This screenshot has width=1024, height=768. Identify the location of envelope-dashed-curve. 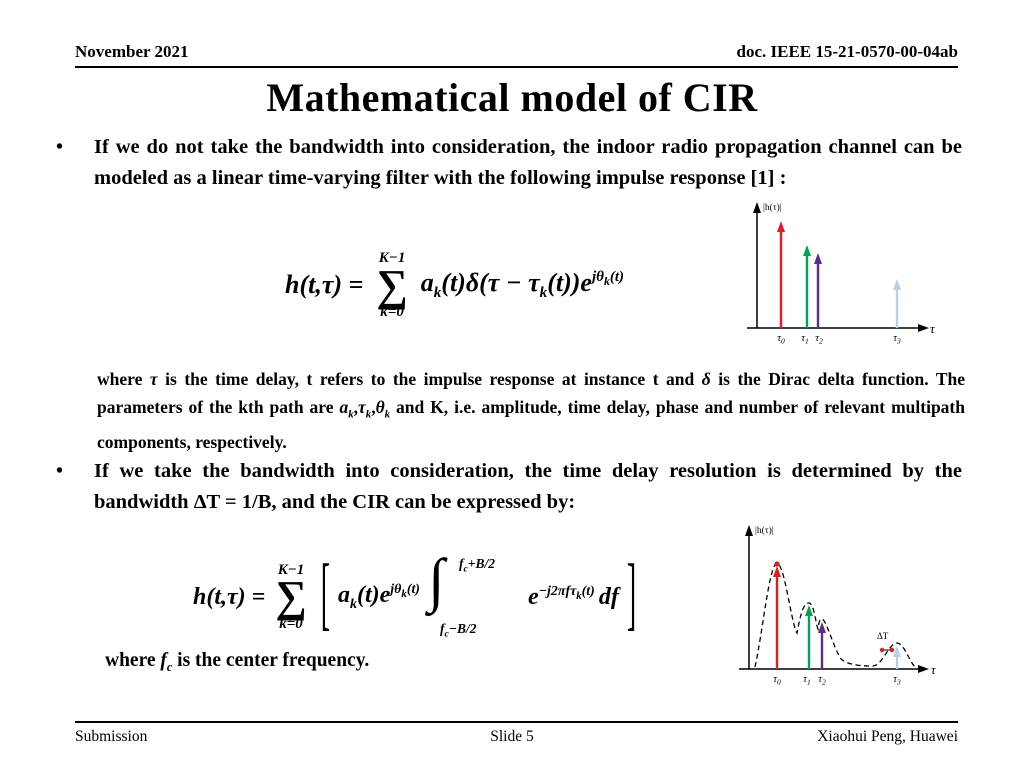
(835, 615).